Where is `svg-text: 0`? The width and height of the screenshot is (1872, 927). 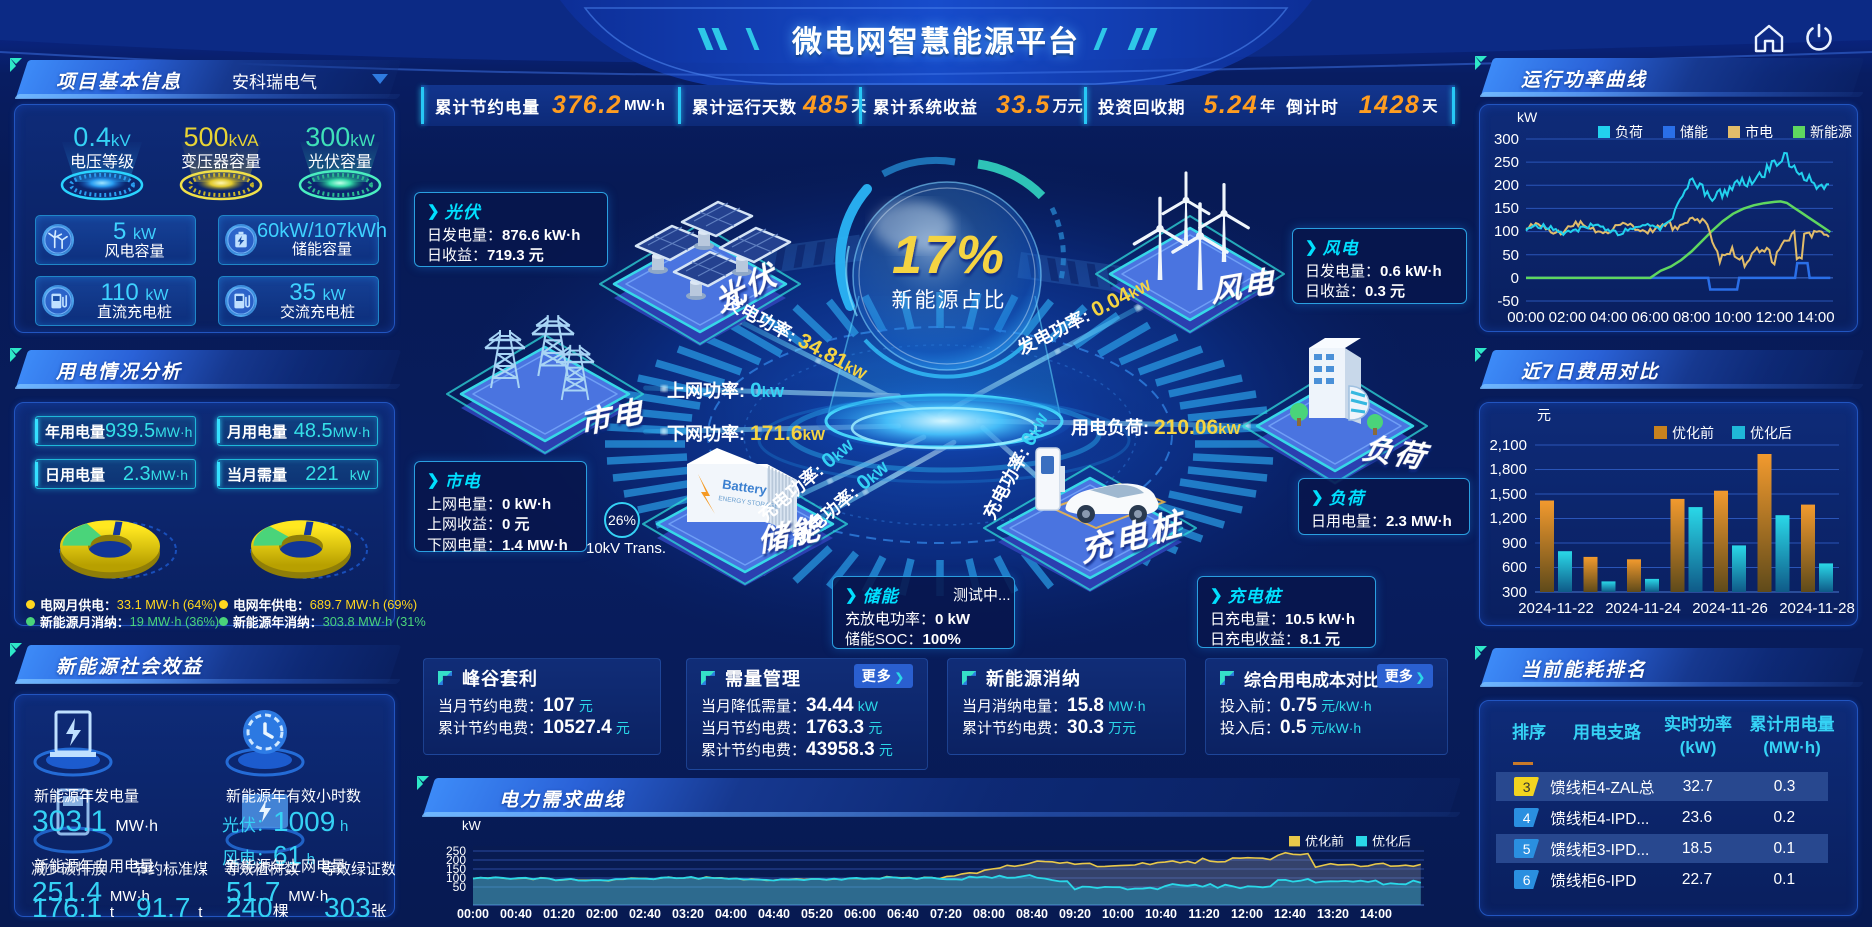
svg-text: 0 is located at coordinates (1515, 278).